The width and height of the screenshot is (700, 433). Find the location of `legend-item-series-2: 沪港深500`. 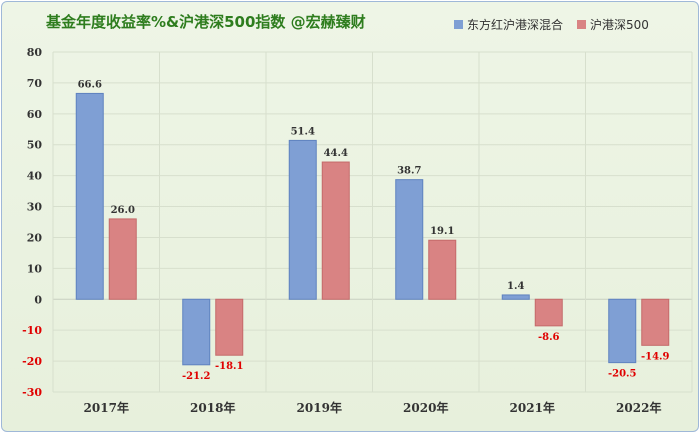

legend-item-series-2: 沪港深500 is located at coordinates (613, 24).